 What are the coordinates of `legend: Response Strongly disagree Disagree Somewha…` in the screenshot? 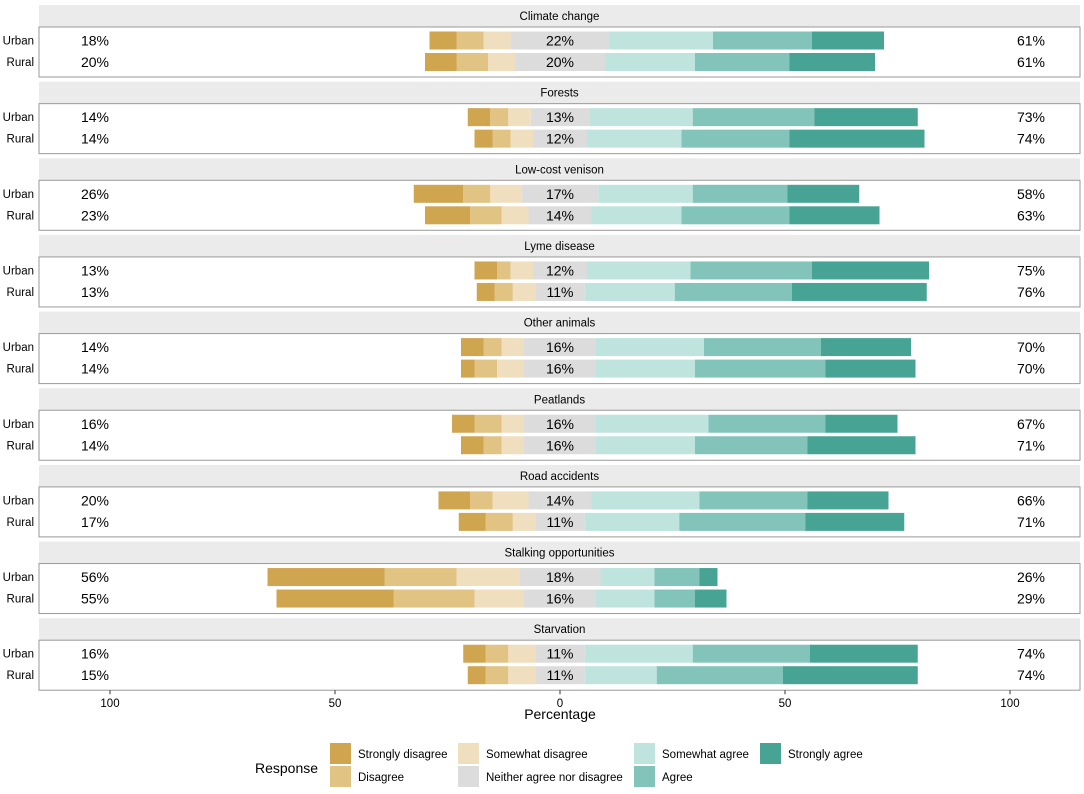 It's located at (559, 765).